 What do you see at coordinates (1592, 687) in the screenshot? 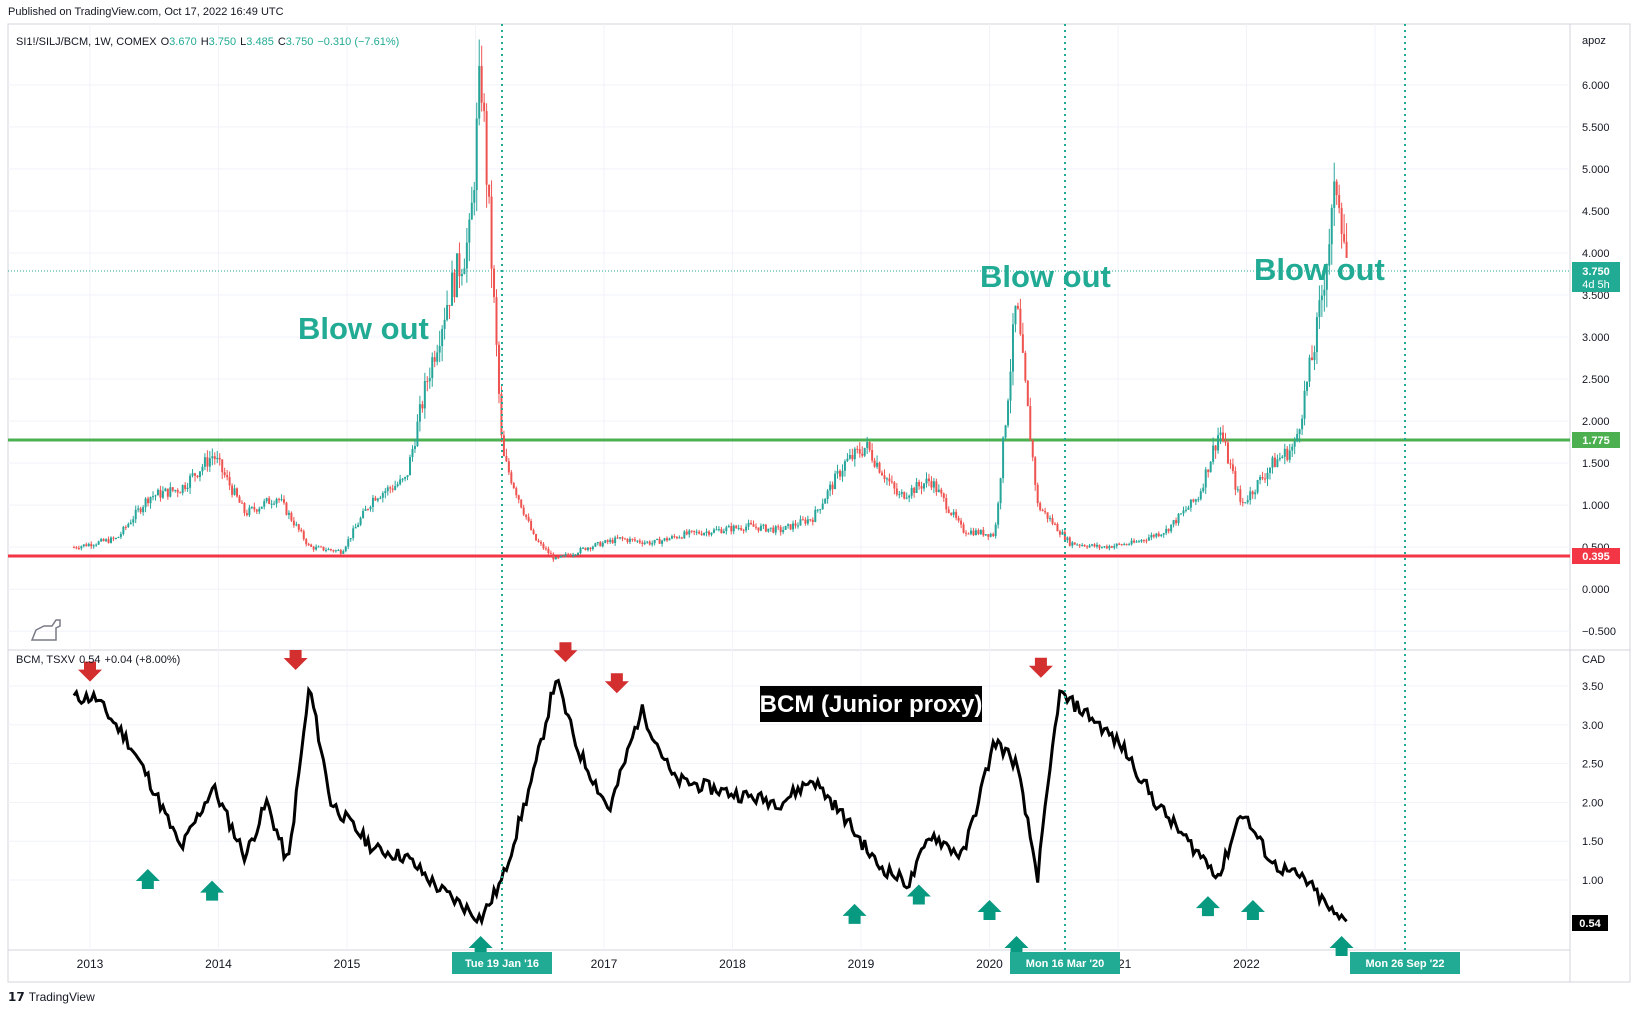
I see `lower-tick-label: 3.50` at bounding box center [1592, 687].